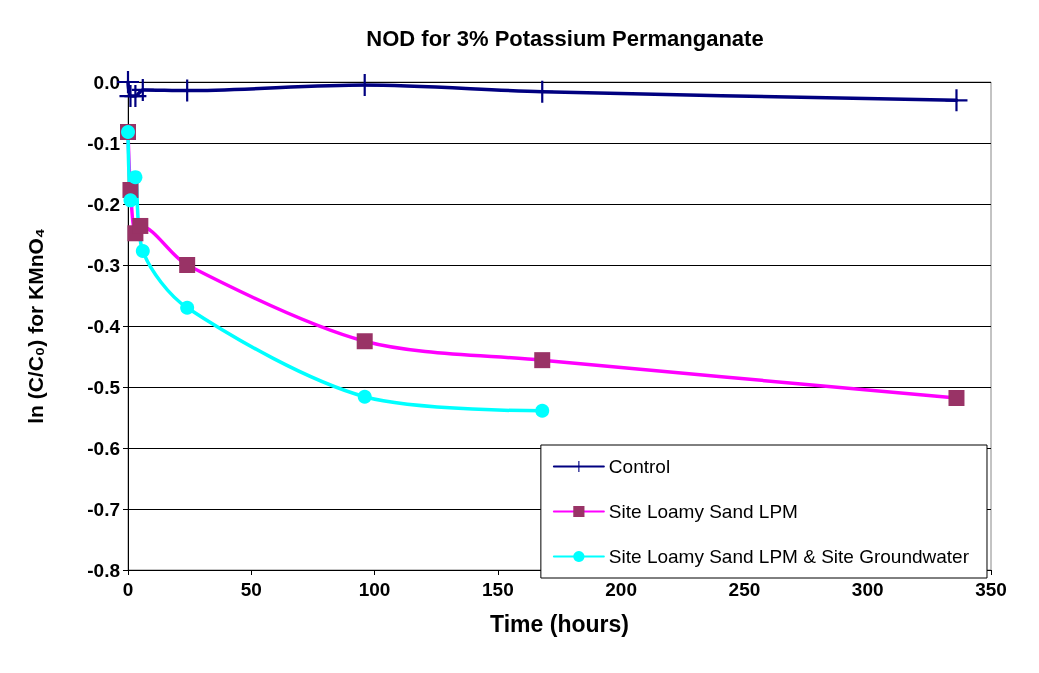 The width and height of the screenshot is (1039, 673). I want to click on x-tick-label: 250, so click(744, 589).